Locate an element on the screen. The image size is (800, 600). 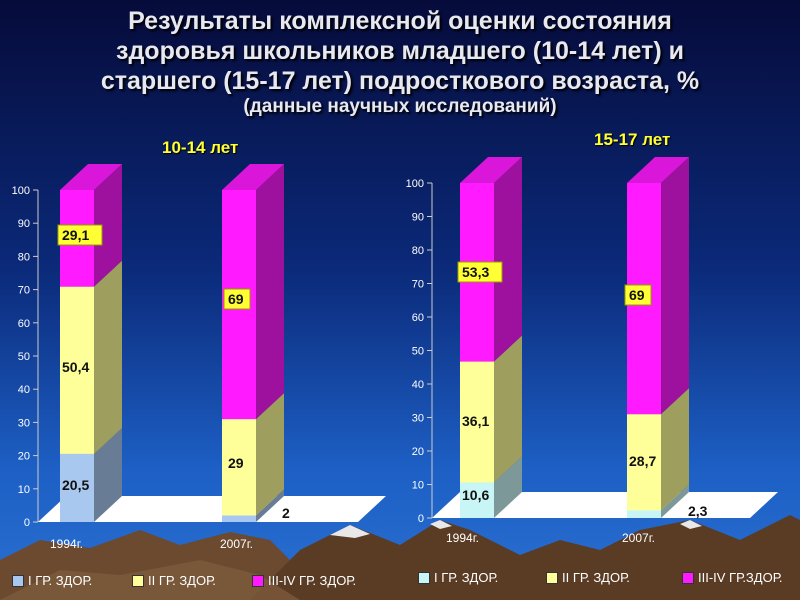
chart-right-title: 15-17 лет is located at coordinates (632, 139).